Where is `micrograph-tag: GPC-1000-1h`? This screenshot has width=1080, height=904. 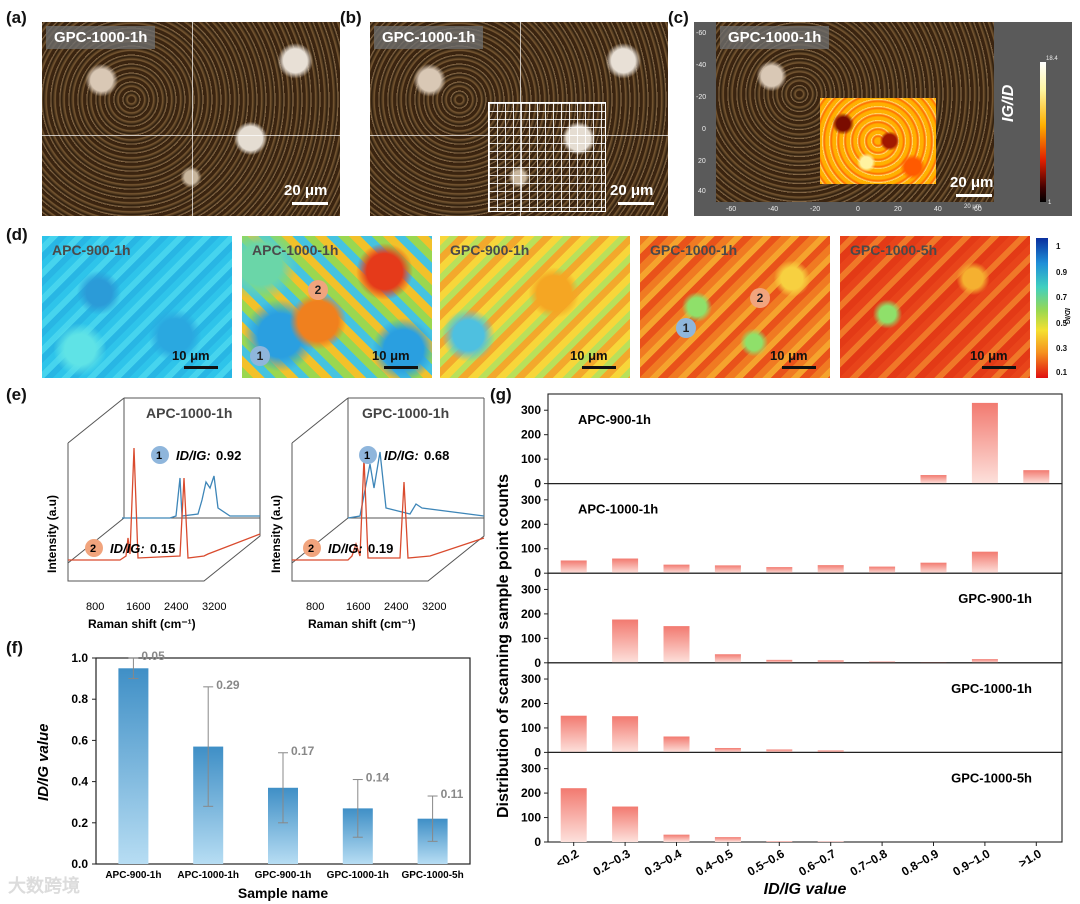 micrograph-tag: GPC-1000-1h is located at coordinates (429, 37).